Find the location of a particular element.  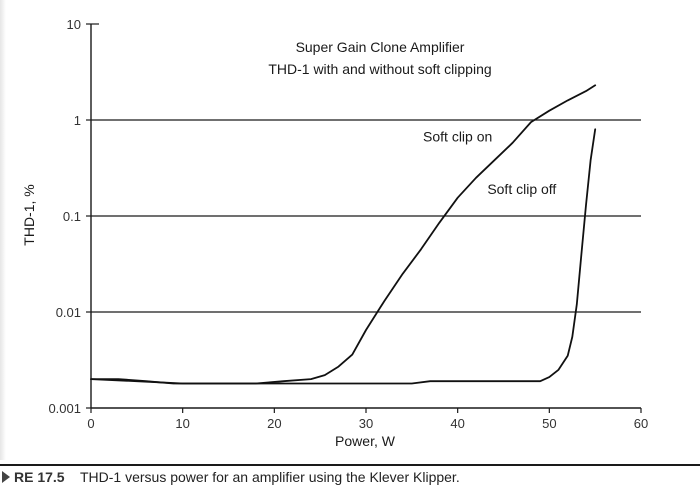

x-tick-label-3: 30 is located at coordinates (366, 423).